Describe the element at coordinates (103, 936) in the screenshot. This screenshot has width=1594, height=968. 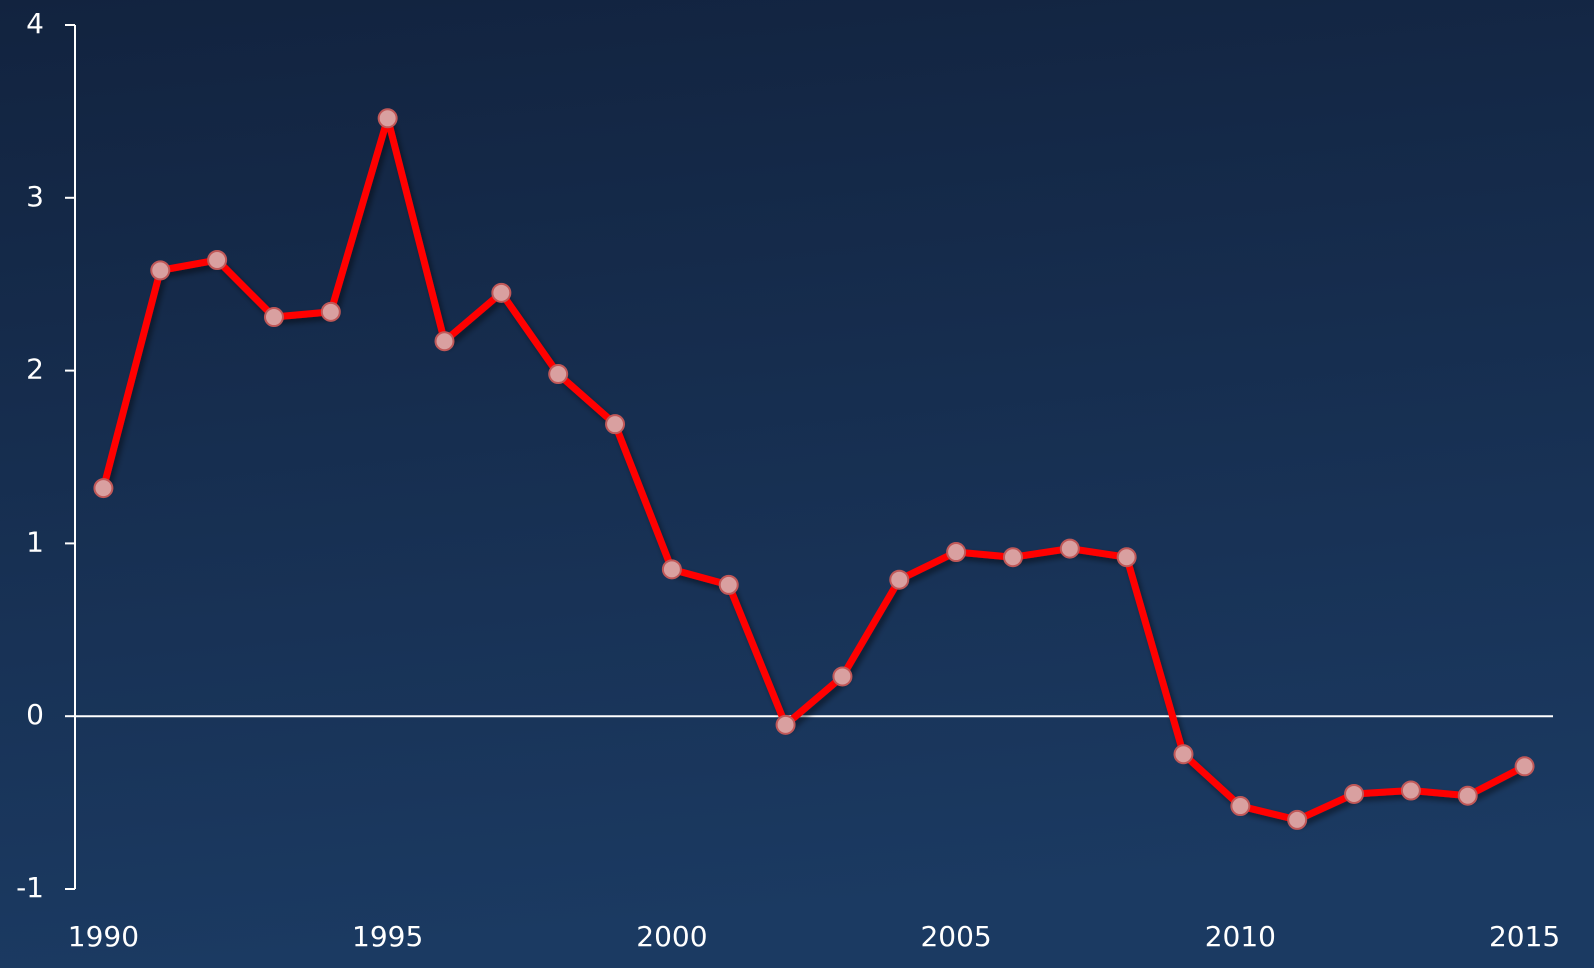
I see `x-tick-label: 1990` at that location.